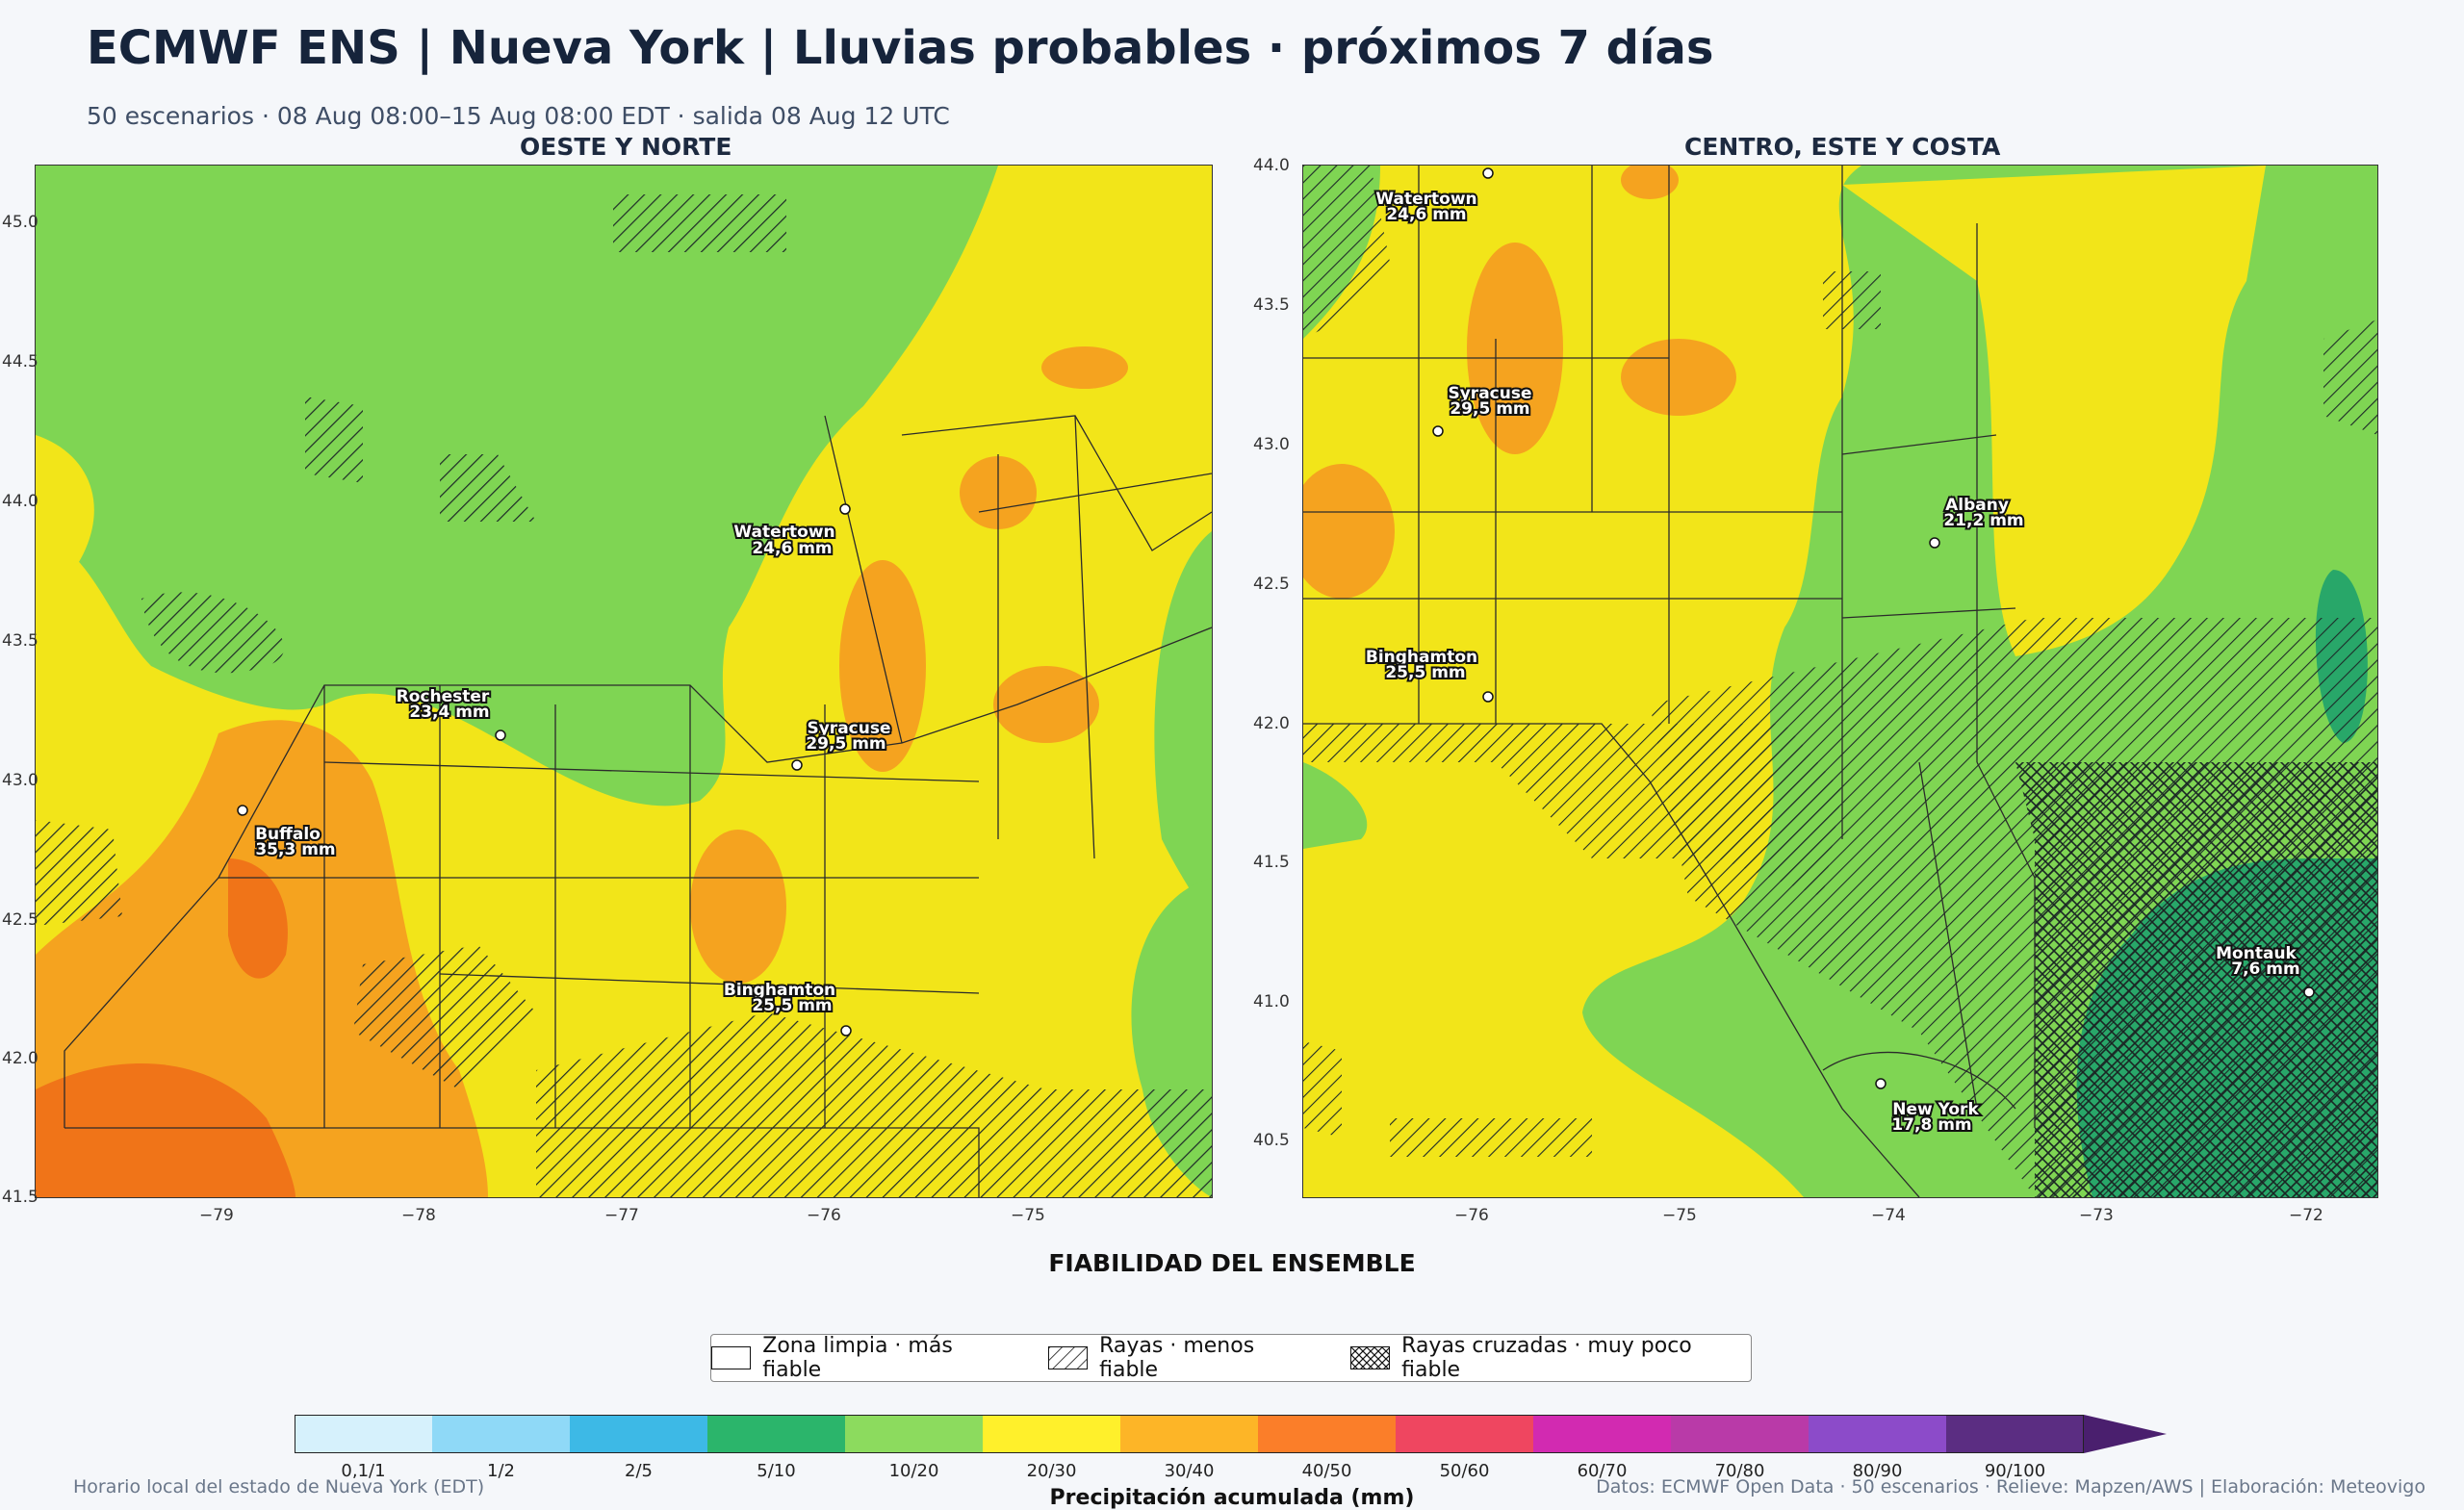 The height and width of the screenshot is (1510, 2464). What do you see at coordinates (2096, 1215) in the screenshot?
I see `x-tick: −73` at bounding box center [2096, 1215].